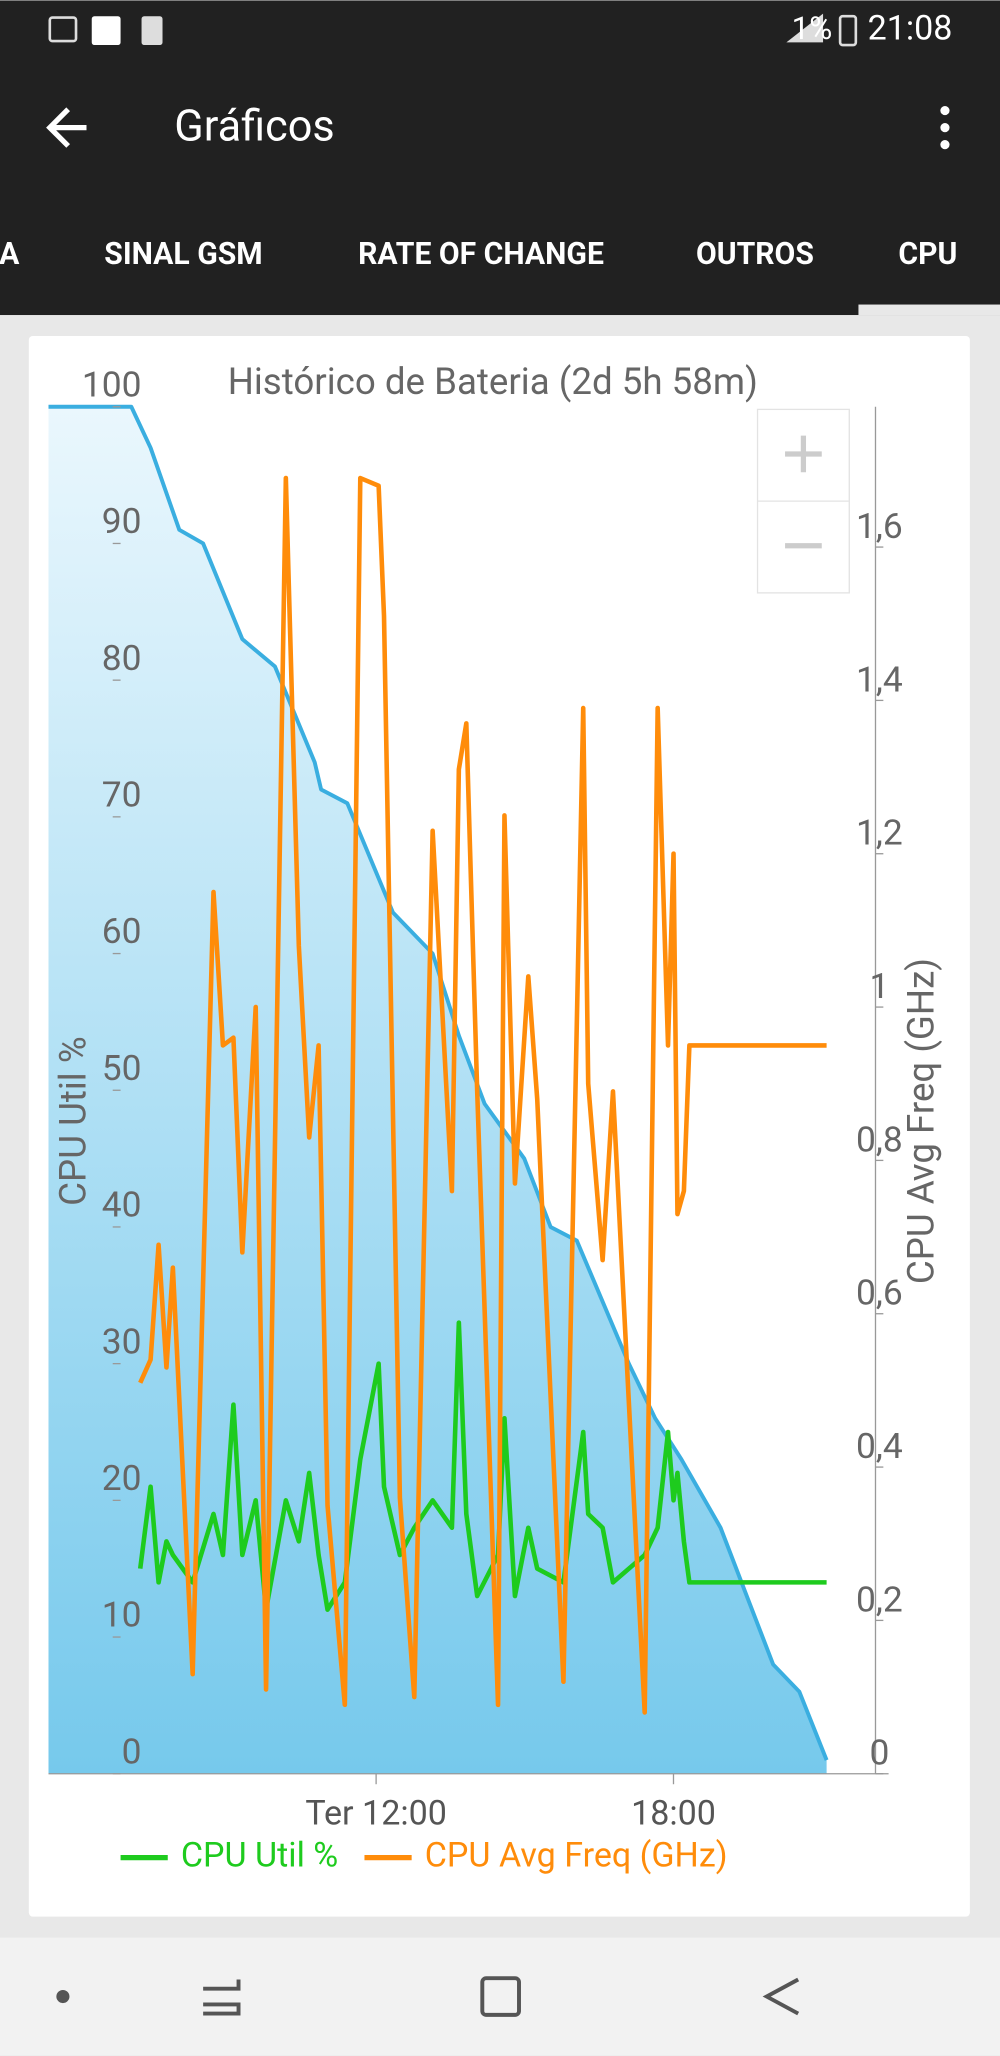  I want to click on legend-label: CPU Util %, so click(259, 1856).